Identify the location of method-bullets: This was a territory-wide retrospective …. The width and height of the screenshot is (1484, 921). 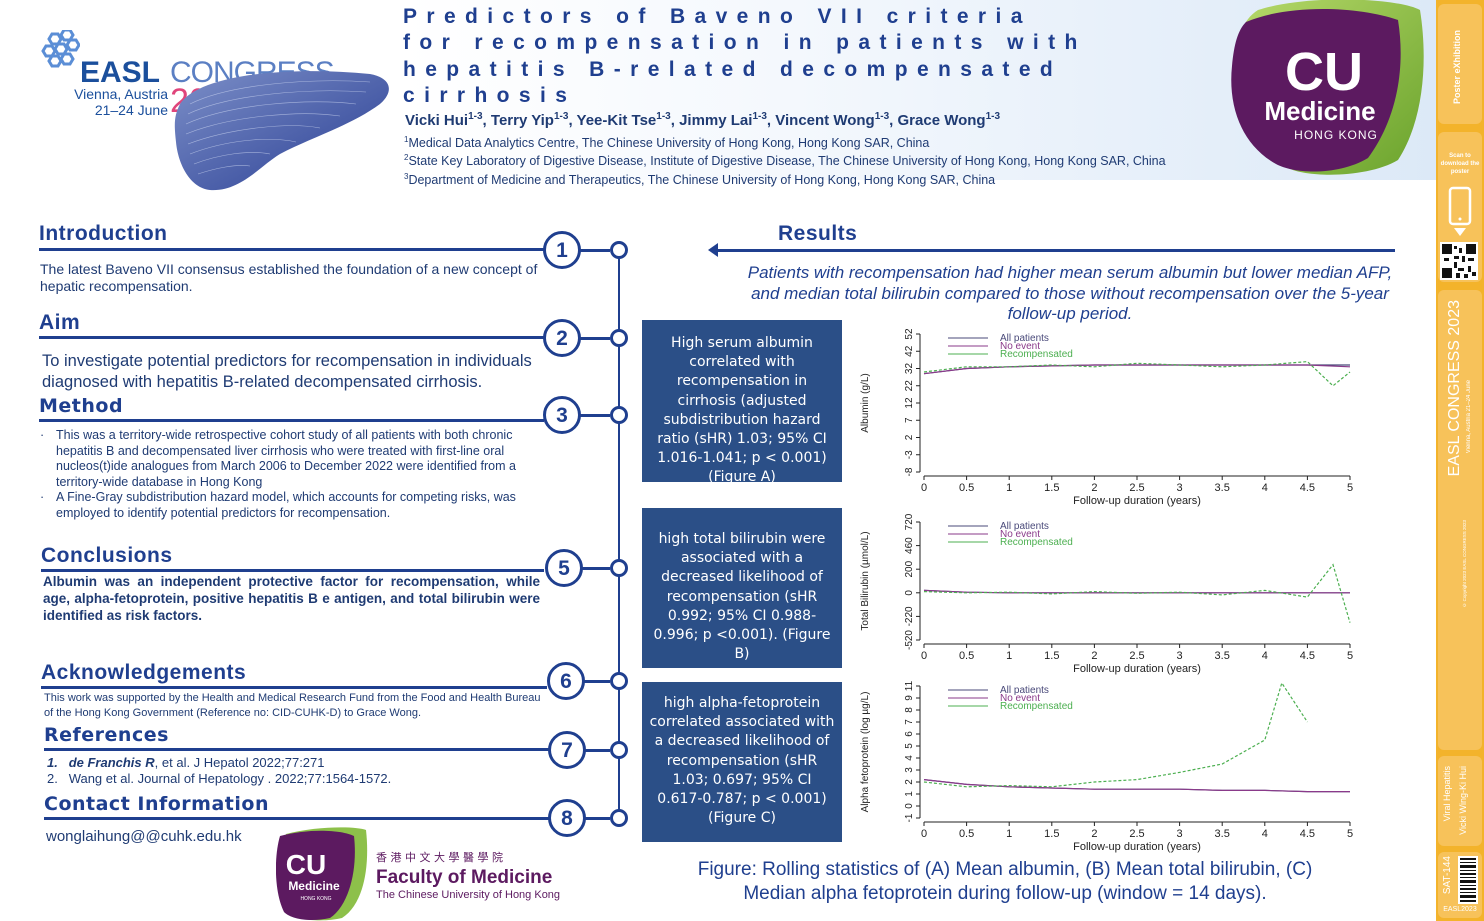
(290, 474).